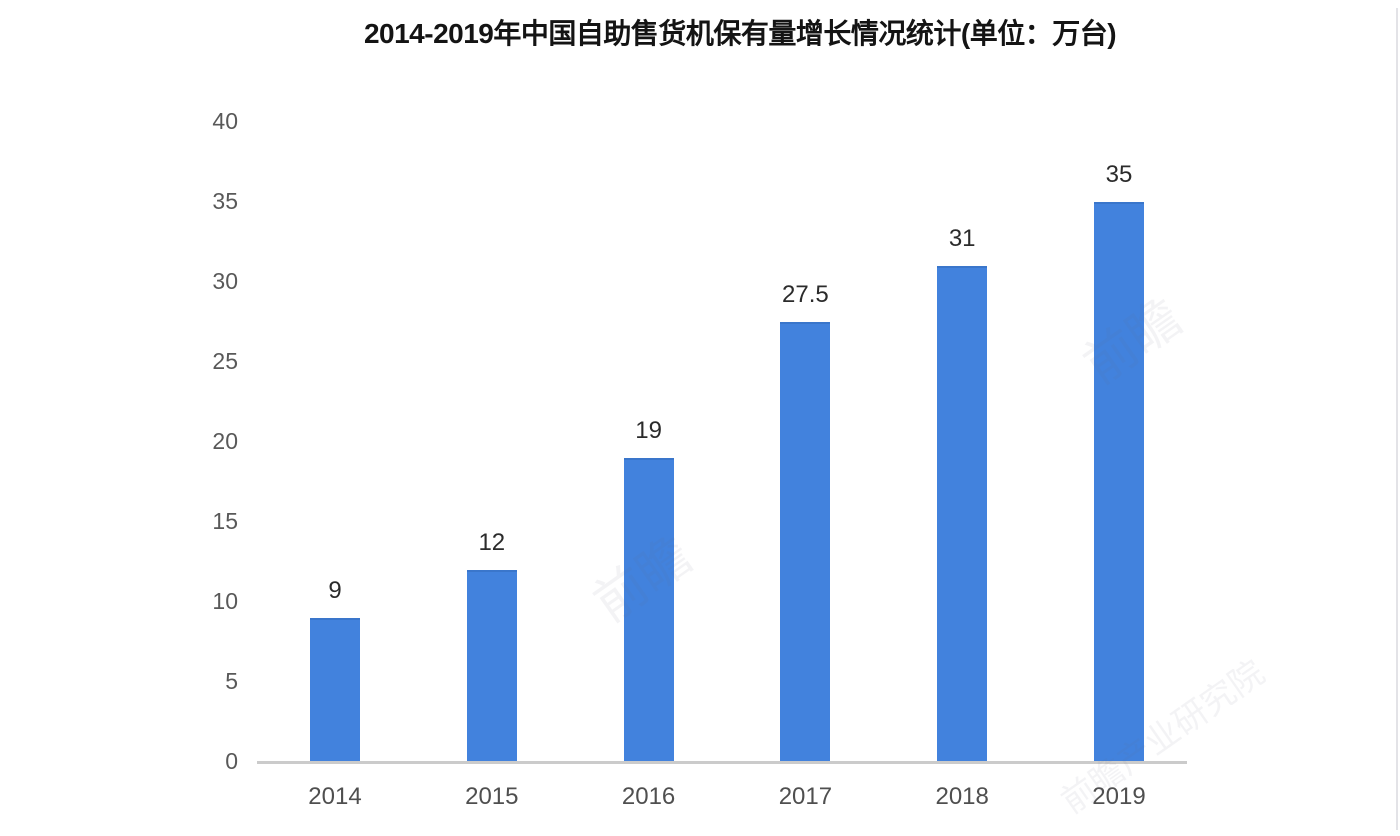 This screenshot has height=836, width=1400. What do you see at coordinates (962, 514) in the screenshot?
I see `bar-2018` at bounding box center [962, 514].